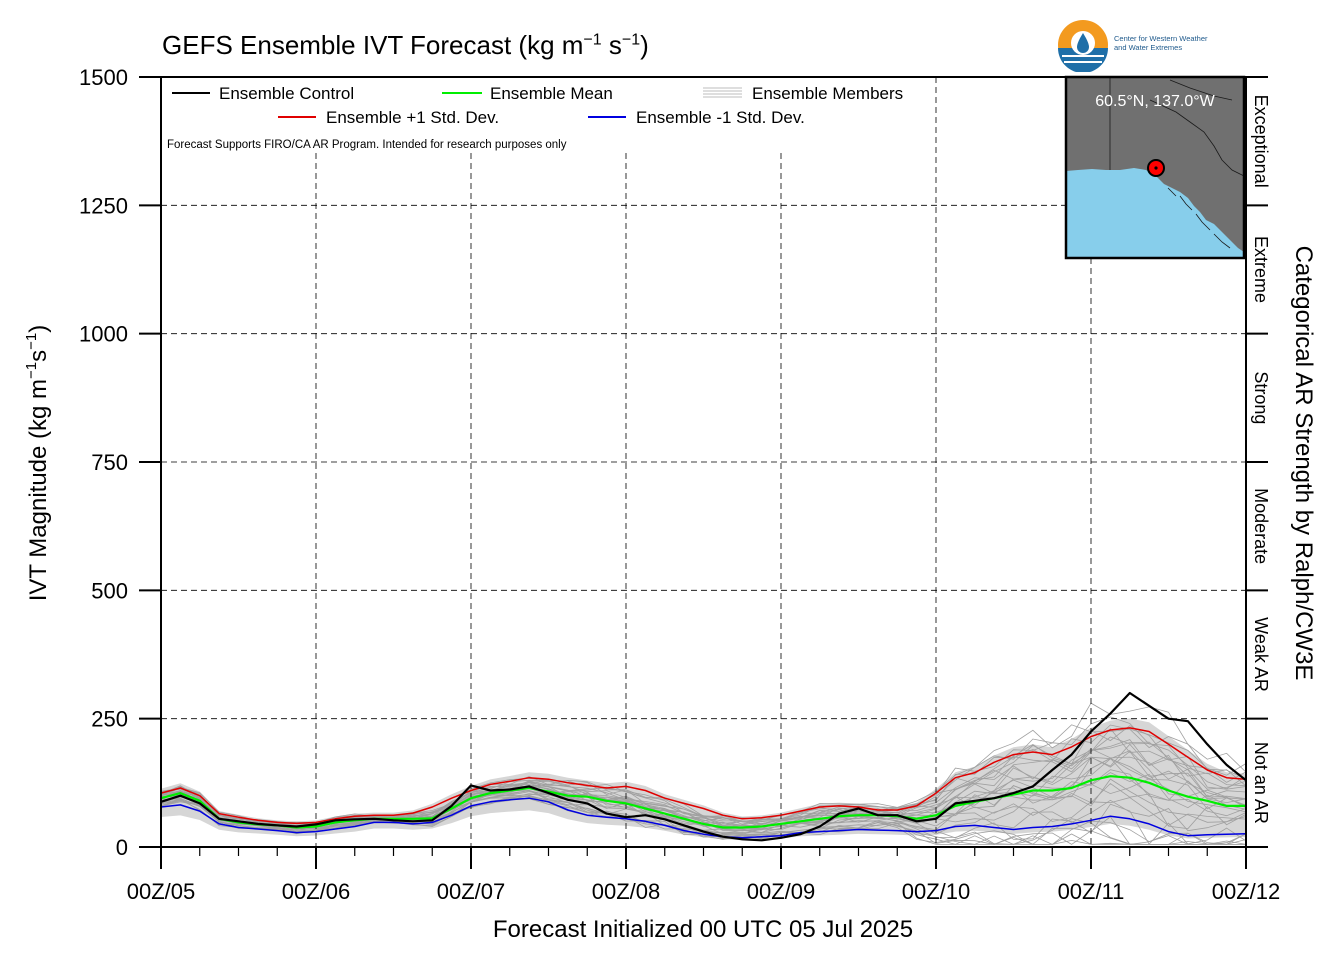 This screenshot has width=1336, height=962. Describe the element at coordinates (781, 891) in the screenshot. I see `x-tick-label: 00Z/09` at that location.